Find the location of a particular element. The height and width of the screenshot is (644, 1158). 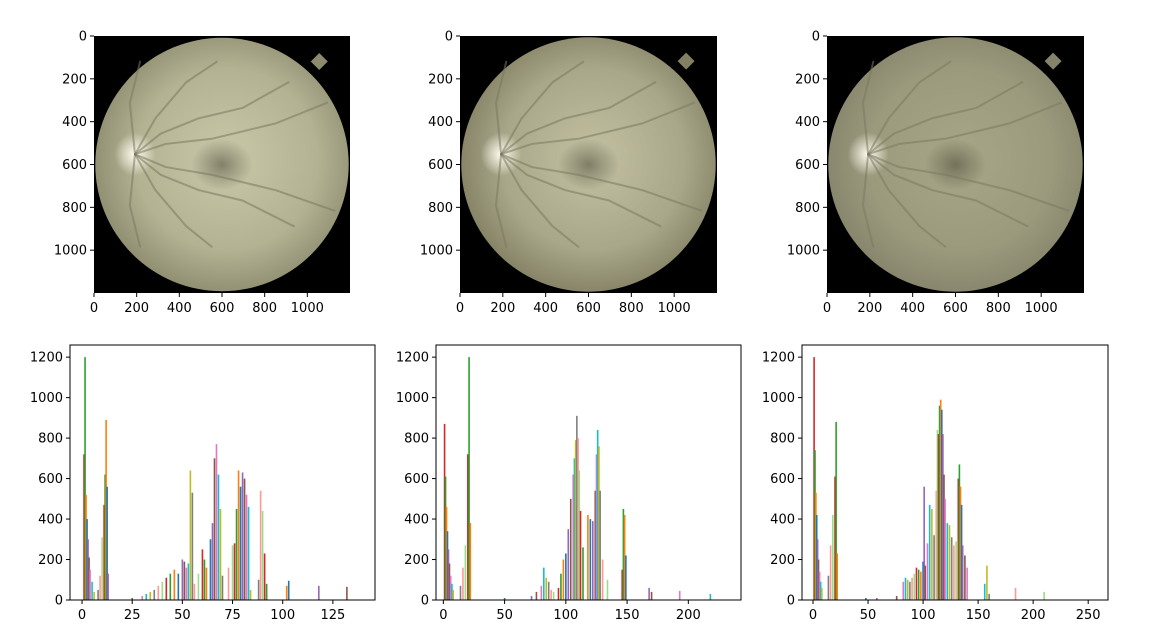

x-tick-label: 150 is located at coordinates (978, 615).